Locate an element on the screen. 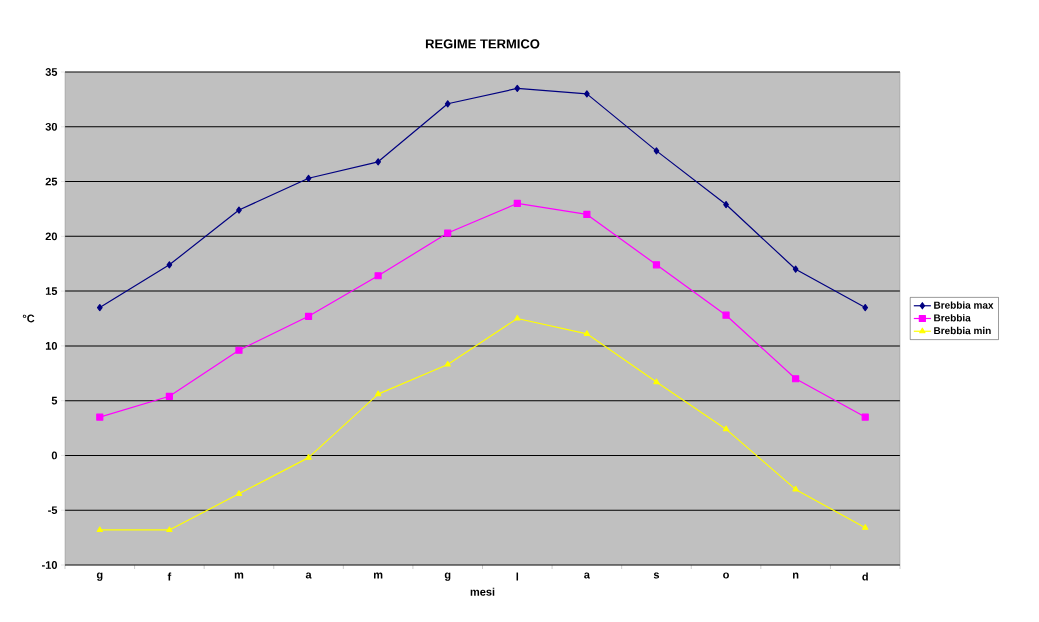 The image size is (1039, 622). y-tick-label: 25 is located at coordinates (51, 181).